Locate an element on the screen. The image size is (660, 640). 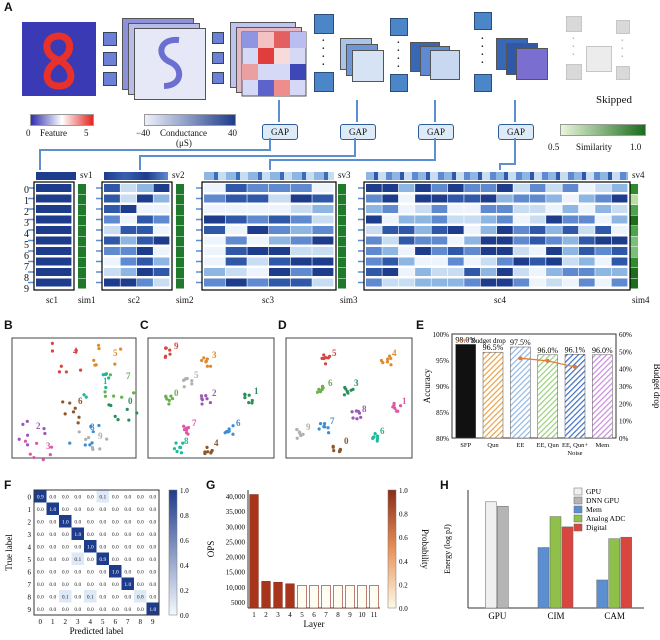
plot-frame is located at coordinates (534, 386).